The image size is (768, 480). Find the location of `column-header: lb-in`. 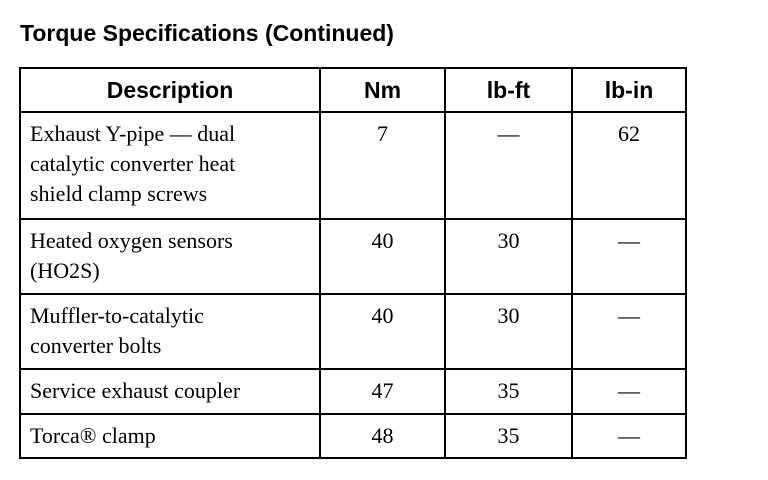

column-header: lb-in is located at coordinates (629, 90).